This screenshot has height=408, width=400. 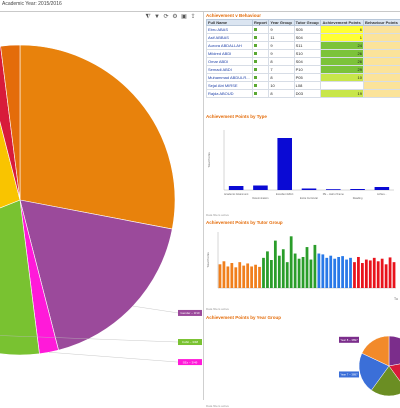 I want to click on print-icon: ▣, so click(x=184, y=17).